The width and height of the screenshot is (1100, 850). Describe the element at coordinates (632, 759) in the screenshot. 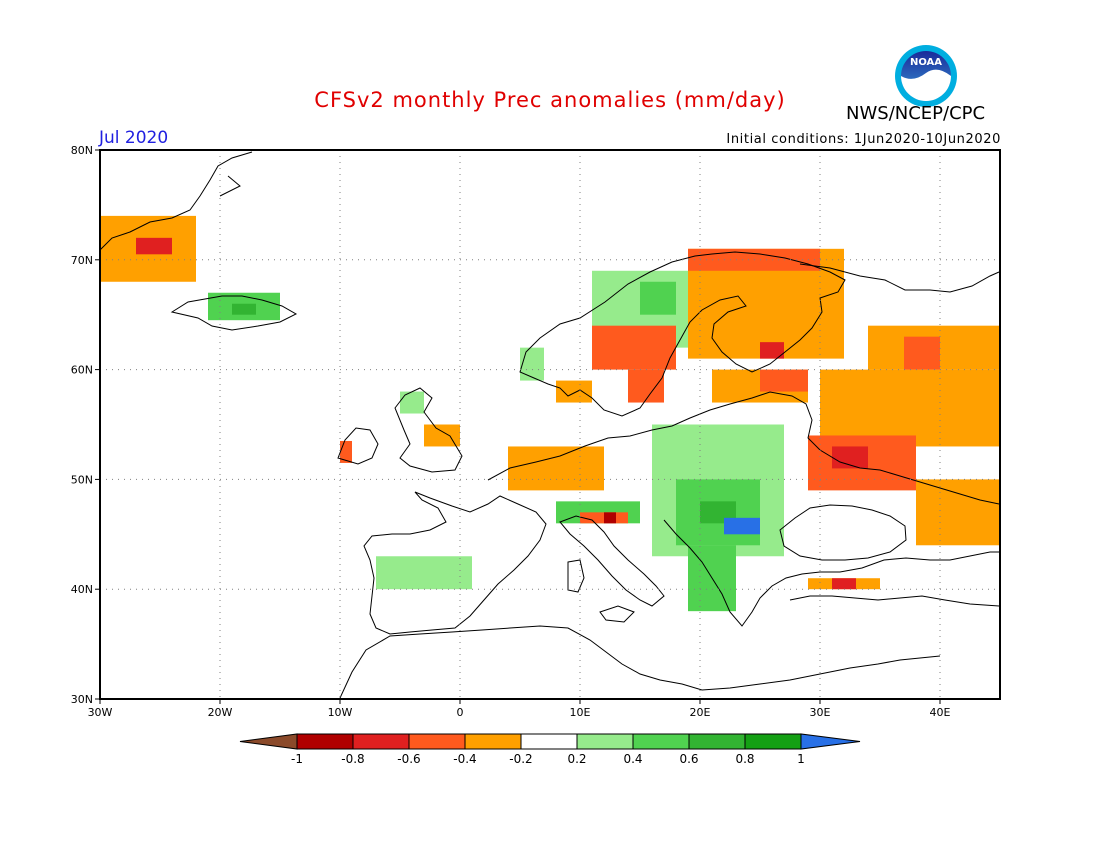

I see `colorbar-label: 0.4` at that location.